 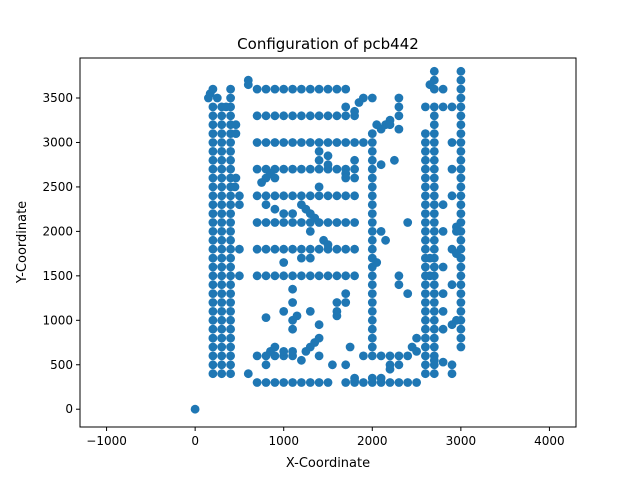 What do you see at coordinates (57, 187) in the screenshot?
I see `y-tick-label: 2500` at bounding box center [57, 187].